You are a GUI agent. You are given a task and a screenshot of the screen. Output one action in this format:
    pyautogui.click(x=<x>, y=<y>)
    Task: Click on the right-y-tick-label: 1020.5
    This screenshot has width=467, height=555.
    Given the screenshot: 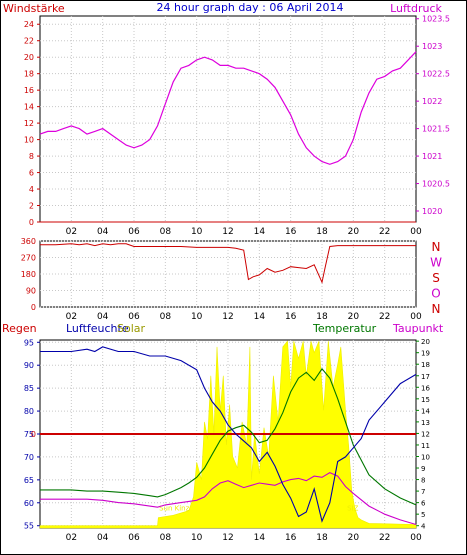 What is the action you would take?
    pyautogui.click(x=436, y=184)
    